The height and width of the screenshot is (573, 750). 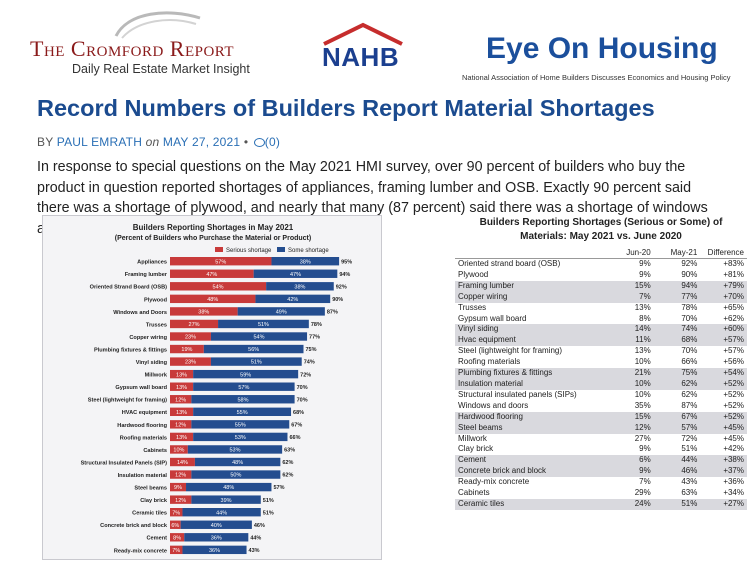 I want to click on table-row: Oriented strand board (OSB) 9% 92% +83%, so click(x=601, y=264).